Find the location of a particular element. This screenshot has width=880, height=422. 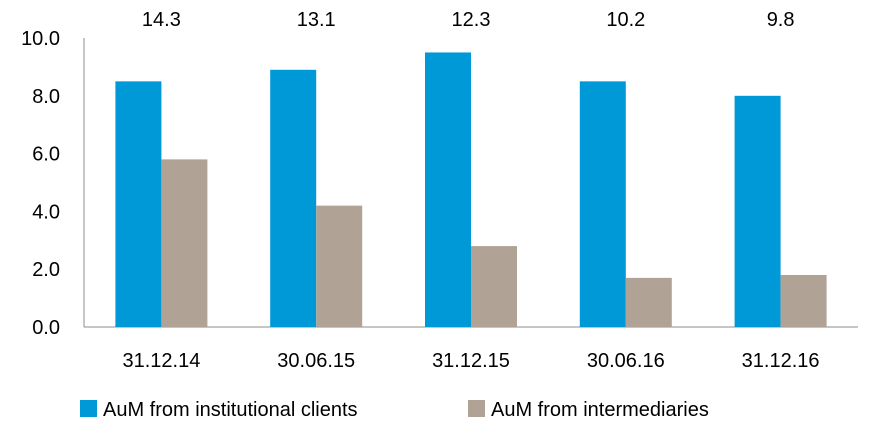

x-tick-label: 31.12.14 is located at coordinates (161, 361).